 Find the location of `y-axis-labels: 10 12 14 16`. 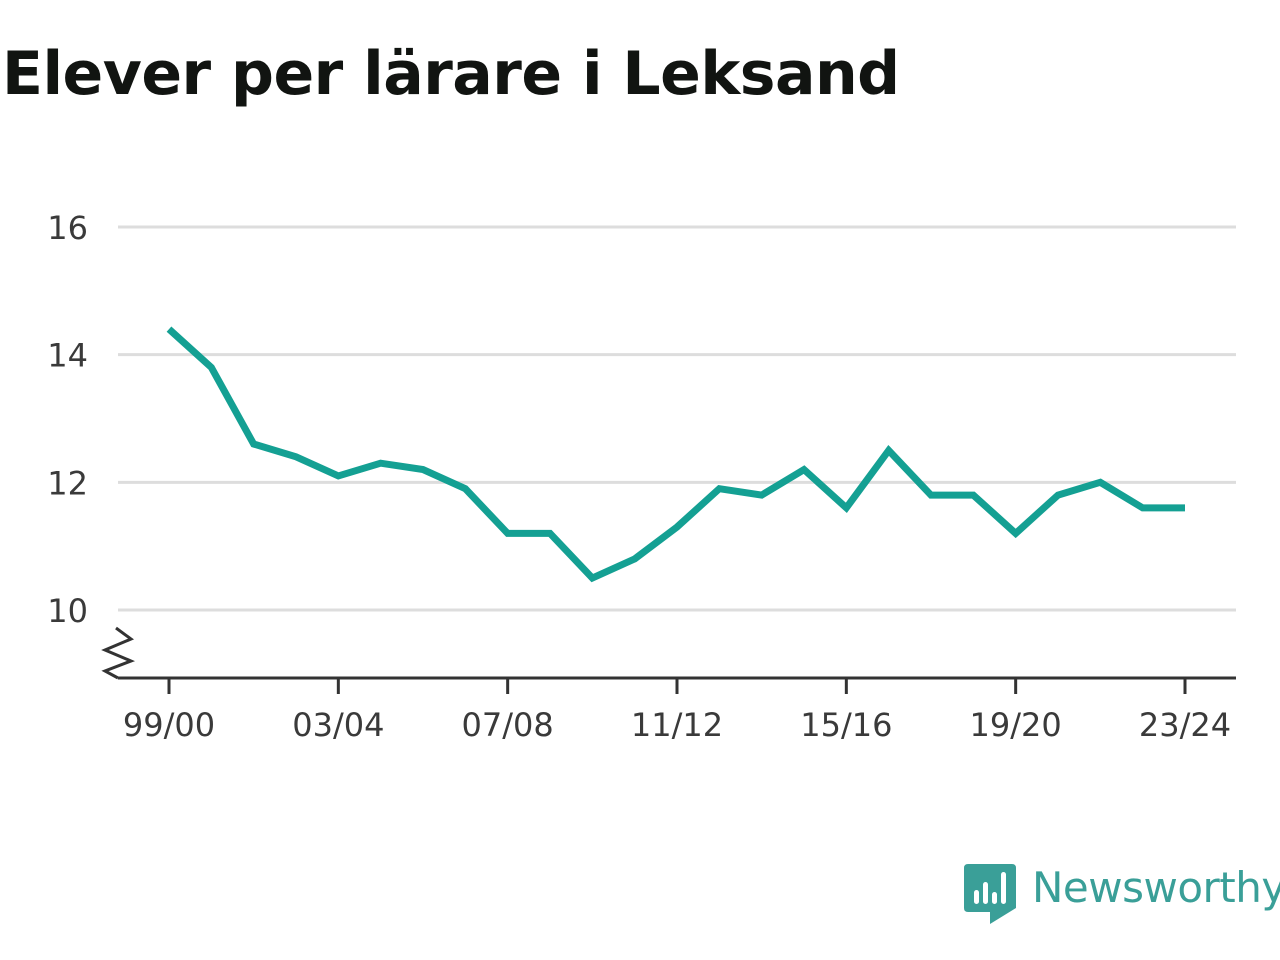

y-axis-labels: 10 12 14 16 is located at coordinates (67, 419).